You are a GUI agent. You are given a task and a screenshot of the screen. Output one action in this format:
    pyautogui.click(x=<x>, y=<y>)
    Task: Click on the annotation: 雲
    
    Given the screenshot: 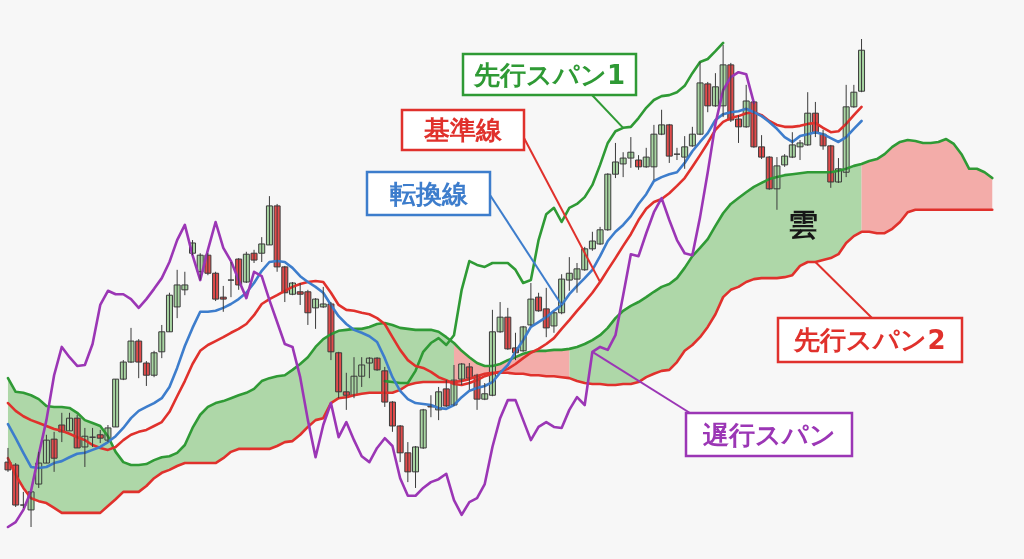 What is the action you would take?
    pyautogui.click(x=803, y=224)
    